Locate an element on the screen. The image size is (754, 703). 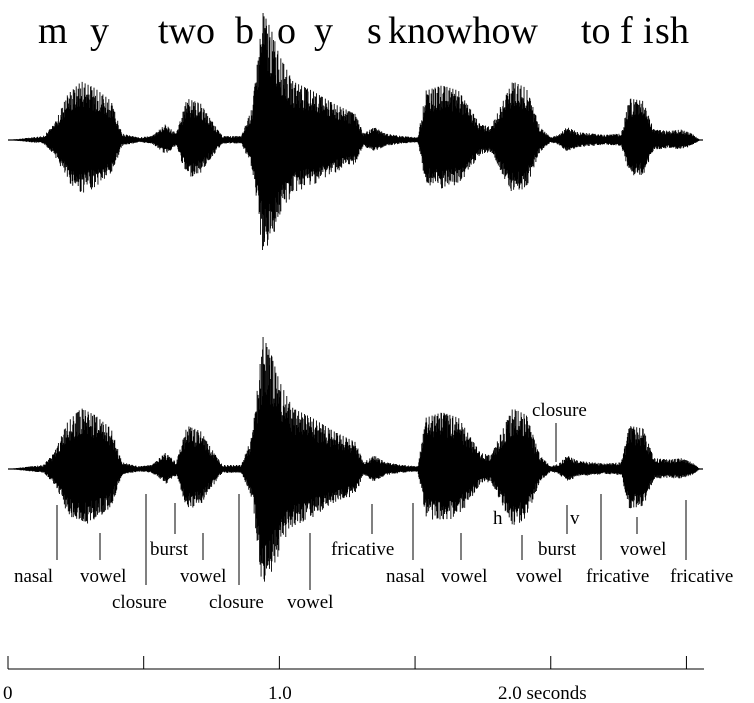
sentence-word-y: y is located at coordinates (99, 31).